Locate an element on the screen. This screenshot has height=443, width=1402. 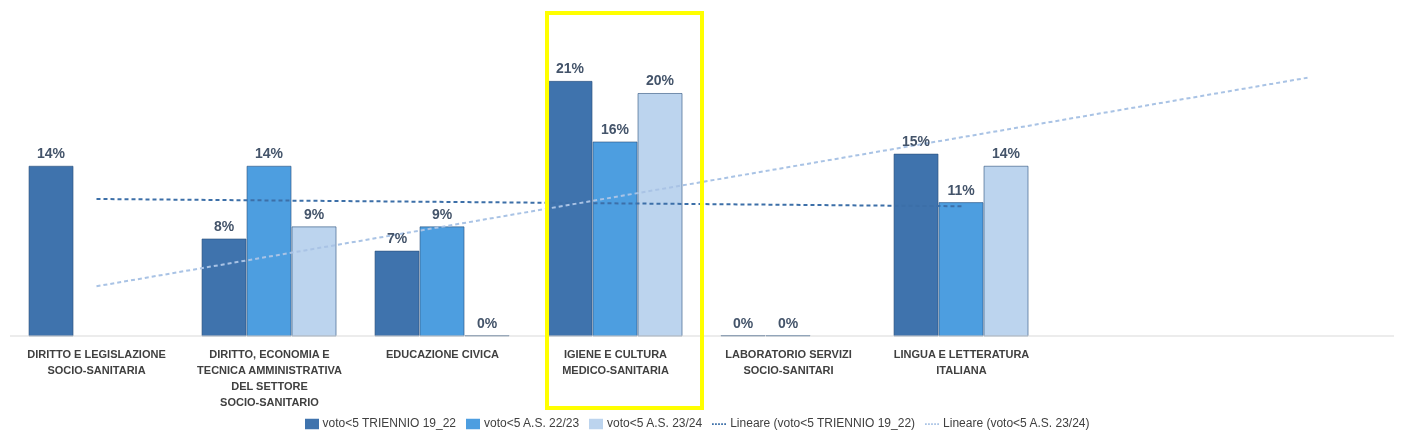
data-label: 11% is located at coordinates (961, 189).